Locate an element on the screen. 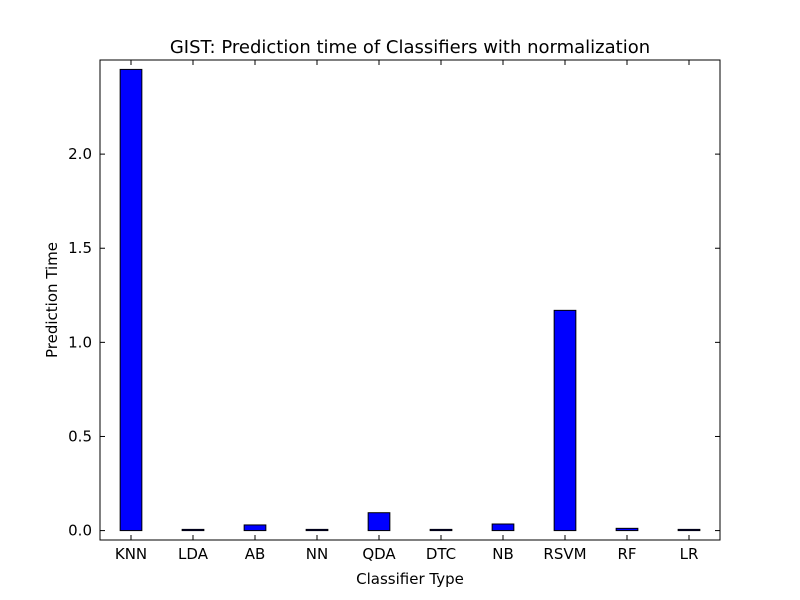 The height and width of the screenshot is (600, 800). x-tick-label-qda: QDA is located at coordinates (379, 554).